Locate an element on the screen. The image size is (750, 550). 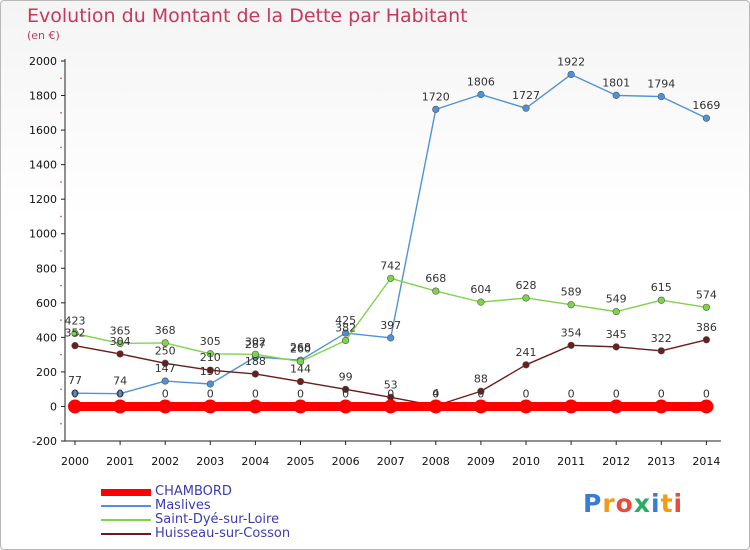
legend-label: Maslives is located at coordinates (183, 505).